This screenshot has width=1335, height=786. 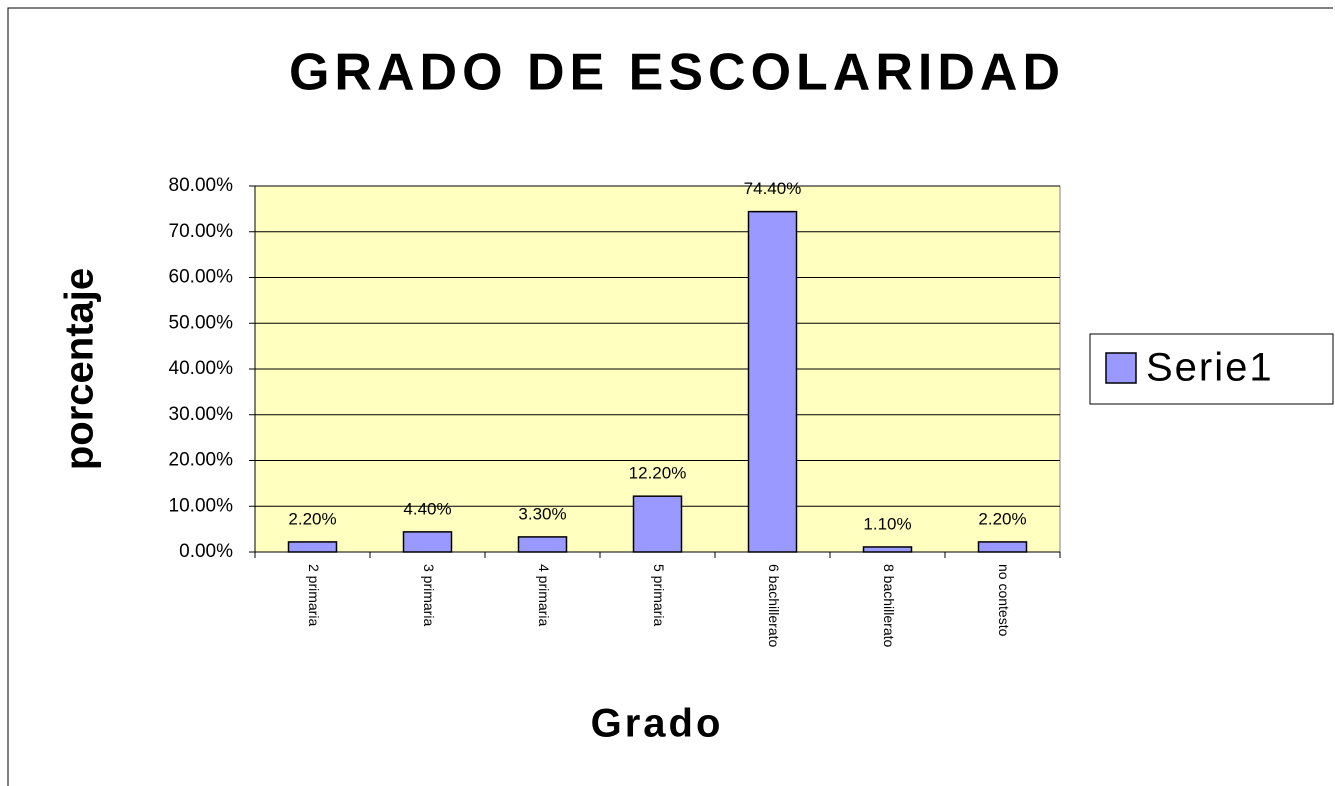 What do you see at coordinates (544, 595) in the screenshot?
I see `x-tick-label: 4 primaria` at bounding box center [544, 595].